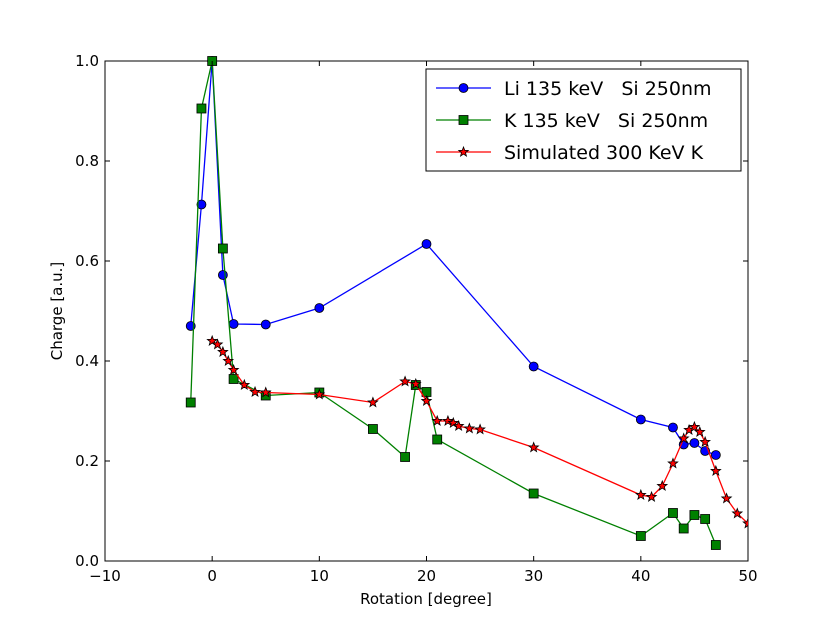 The image size is (830, 623). I want to click on x-tick-label: −10, so click(105, 576).